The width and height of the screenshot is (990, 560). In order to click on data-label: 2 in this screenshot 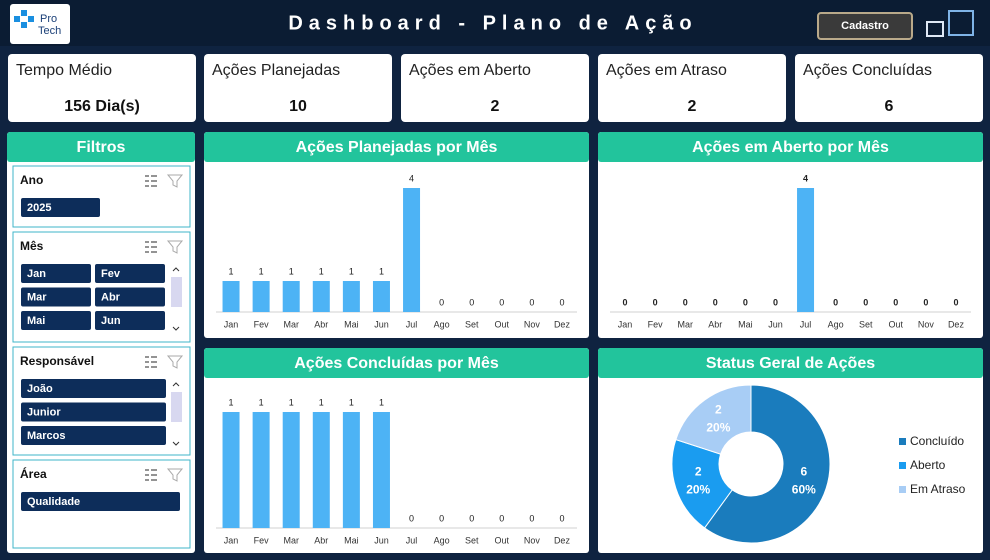, I will do `click(718, 409)`.